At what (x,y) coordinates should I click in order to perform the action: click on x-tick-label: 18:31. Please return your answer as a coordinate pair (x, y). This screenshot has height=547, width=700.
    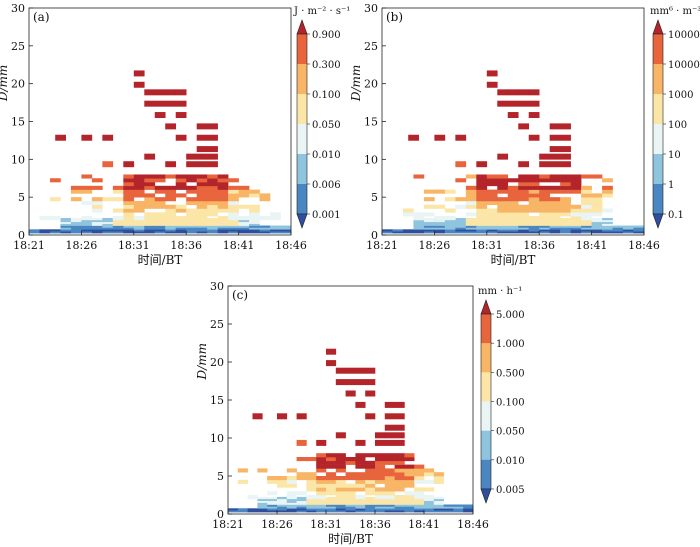
    Looking at the image, I should click on (487, 245).